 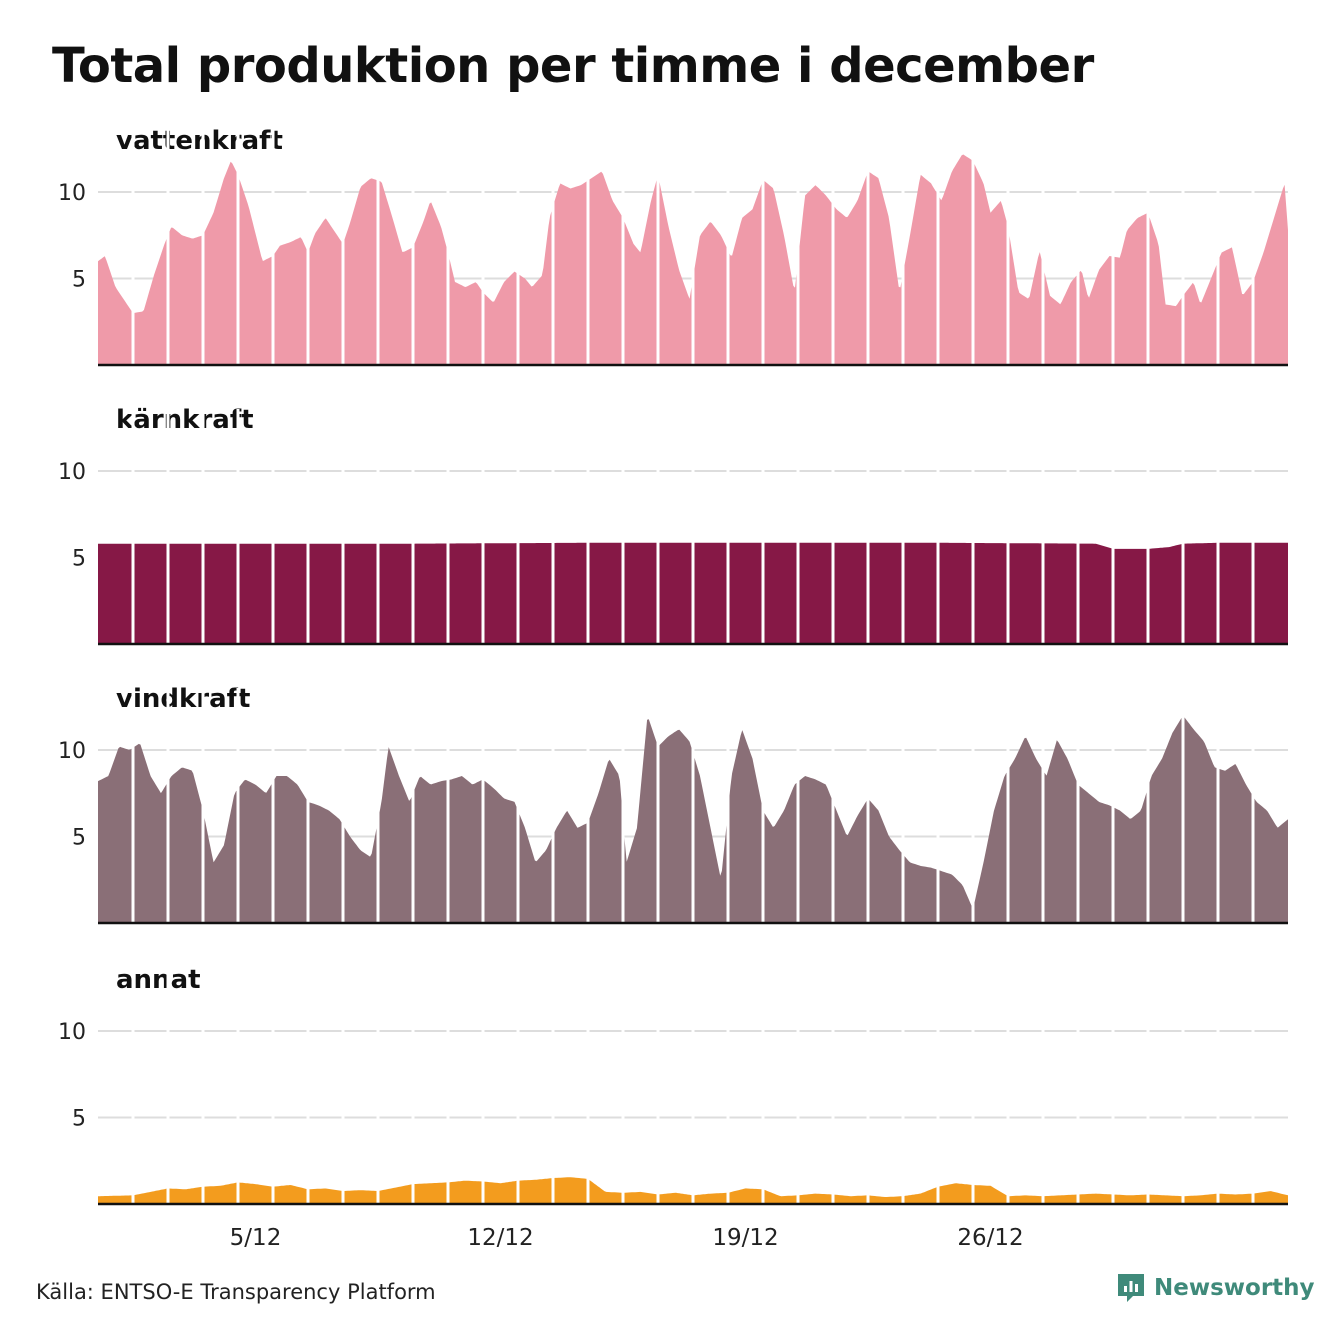 I want to click on y-tick-label-vattenkraft-5: 5, so click(x=79, y=280).